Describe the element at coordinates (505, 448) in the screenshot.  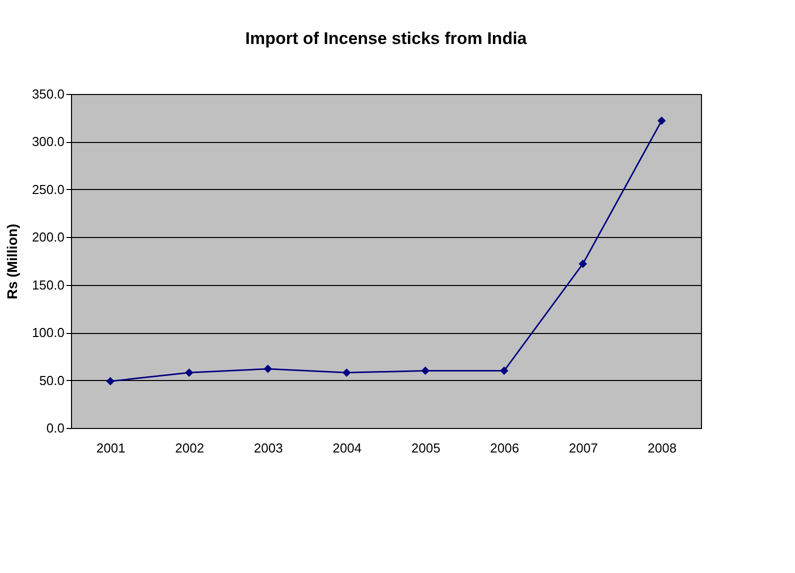
I see `x-tick-label: 2006` at that location.